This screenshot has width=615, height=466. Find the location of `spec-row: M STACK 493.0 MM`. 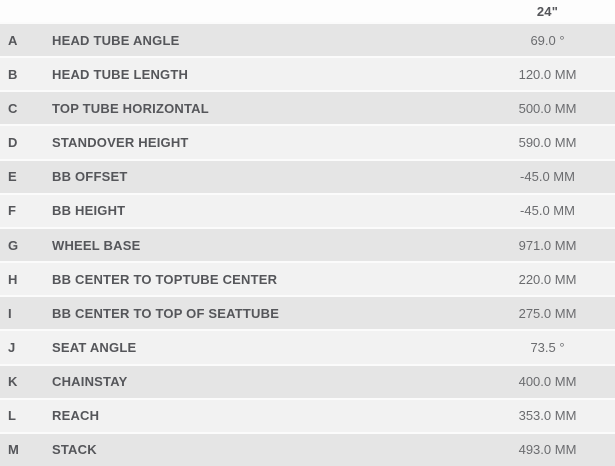

spec-row: M STACK 493.0 MM is located at coordinates (307, 448).